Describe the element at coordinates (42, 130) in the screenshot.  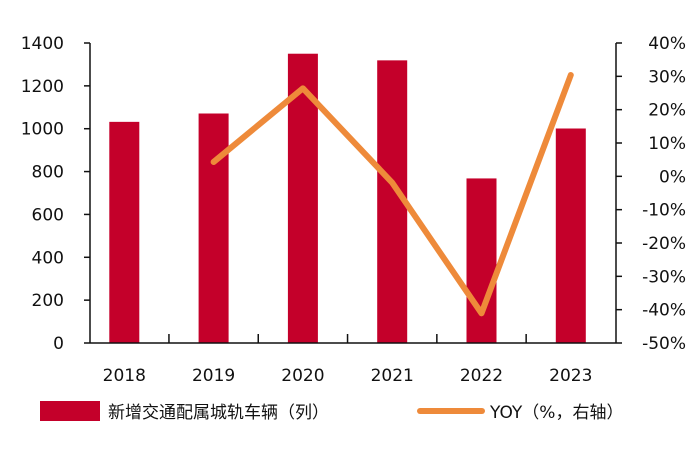
I see `left-tick-label: 1000` at that location.